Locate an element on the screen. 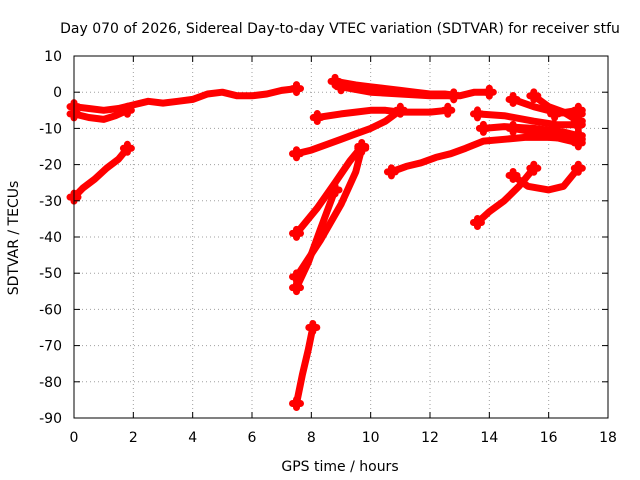  y-tick-label: 0 is located at coordinates (57, 93).